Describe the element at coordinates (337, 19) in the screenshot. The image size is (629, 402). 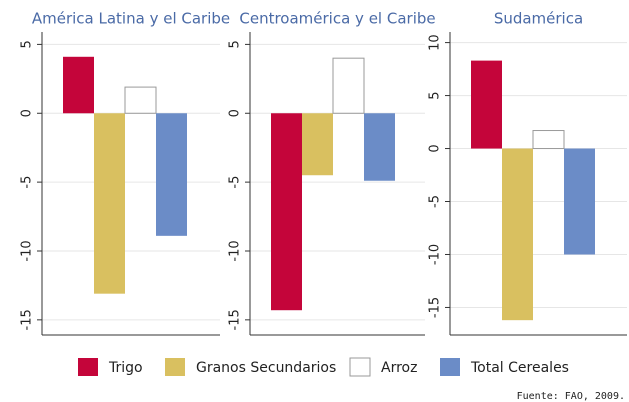
I see `chart-title: Centroamérica y el Caribe` at that location.